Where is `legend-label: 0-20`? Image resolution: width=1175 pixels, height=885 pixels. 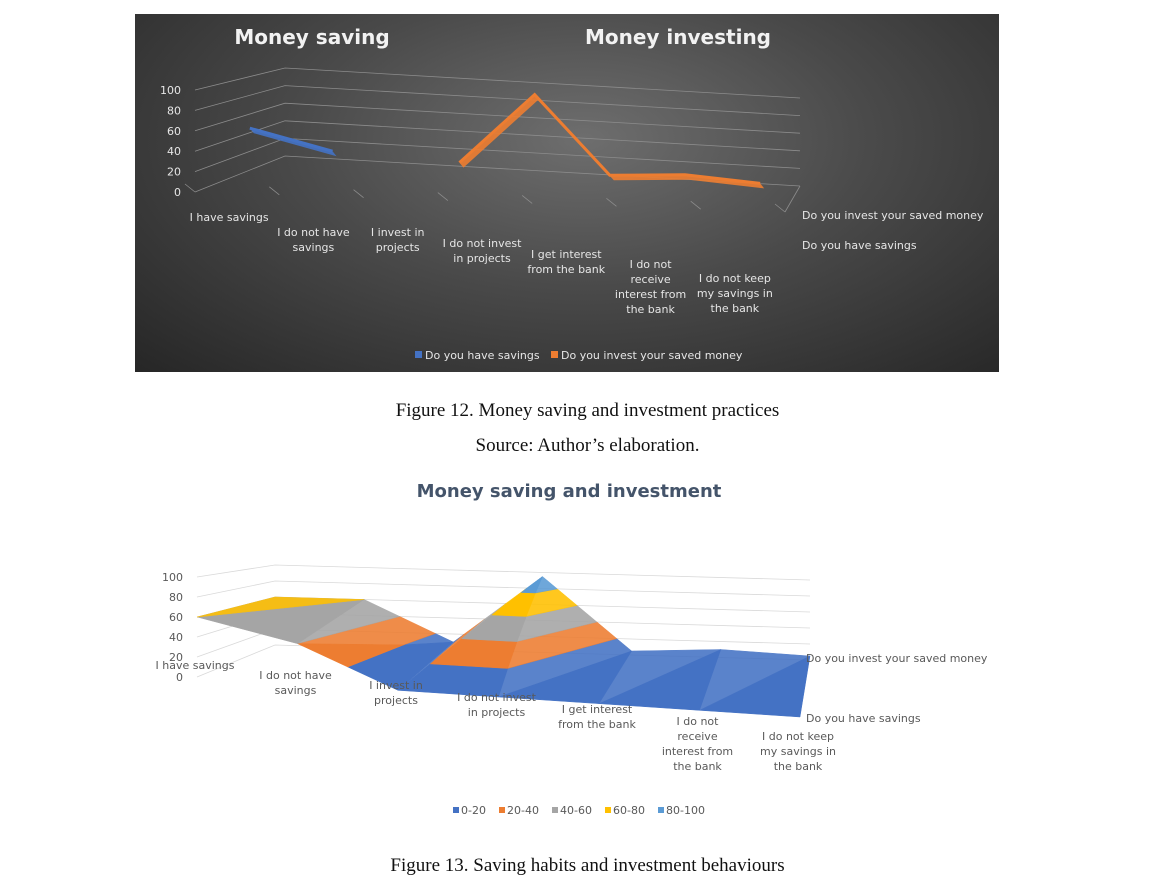
legend-label: 0-20 is located at coordinates (473, 810).